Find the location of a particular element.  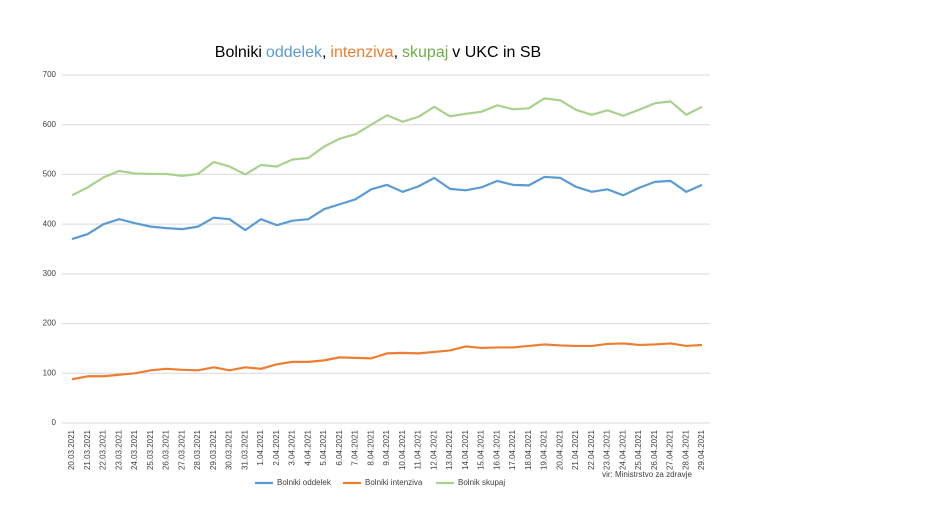

x-tick-label: 27.04.2021 is located at coordinates (670, 449).